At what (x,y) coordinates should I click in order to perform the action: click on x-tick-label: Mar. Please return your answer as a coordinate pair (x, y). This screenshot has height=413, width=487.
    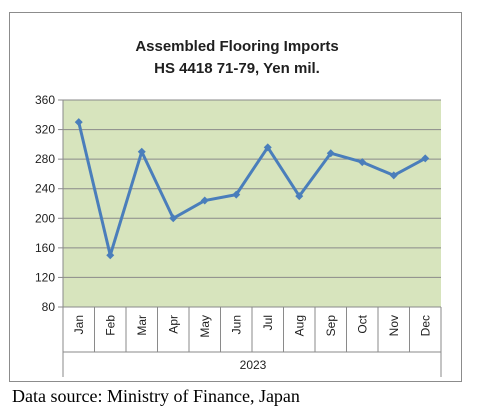
    Looking at the image, I should click on (142, 325).